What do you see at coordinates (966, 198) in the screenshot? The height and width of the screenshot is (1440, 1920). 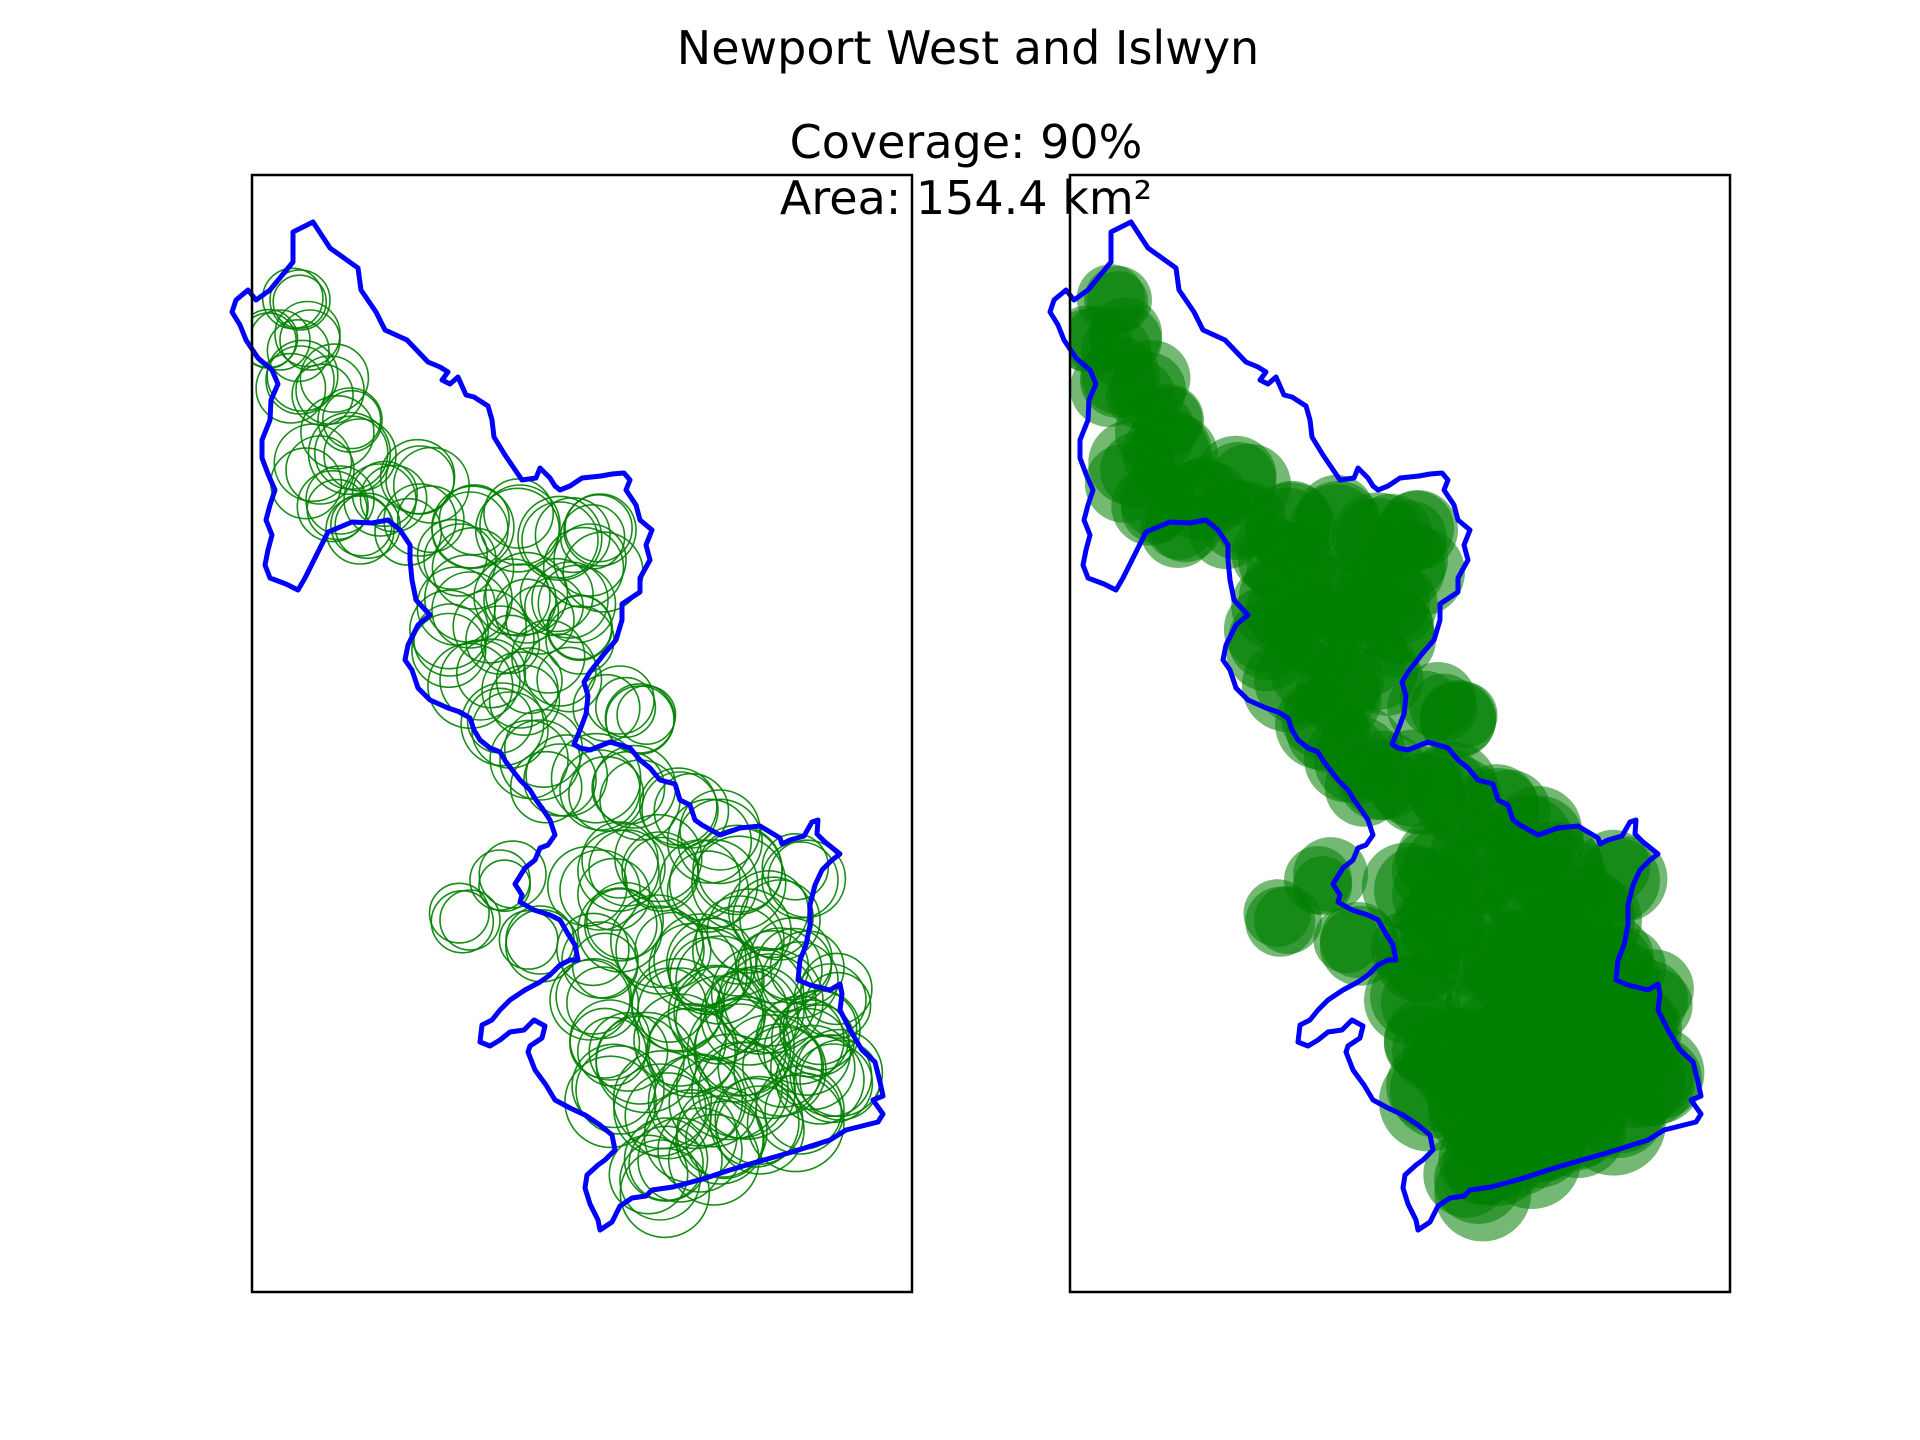 I see `area-label: Area: 154.4 km²` at bounding box center [966, 198].